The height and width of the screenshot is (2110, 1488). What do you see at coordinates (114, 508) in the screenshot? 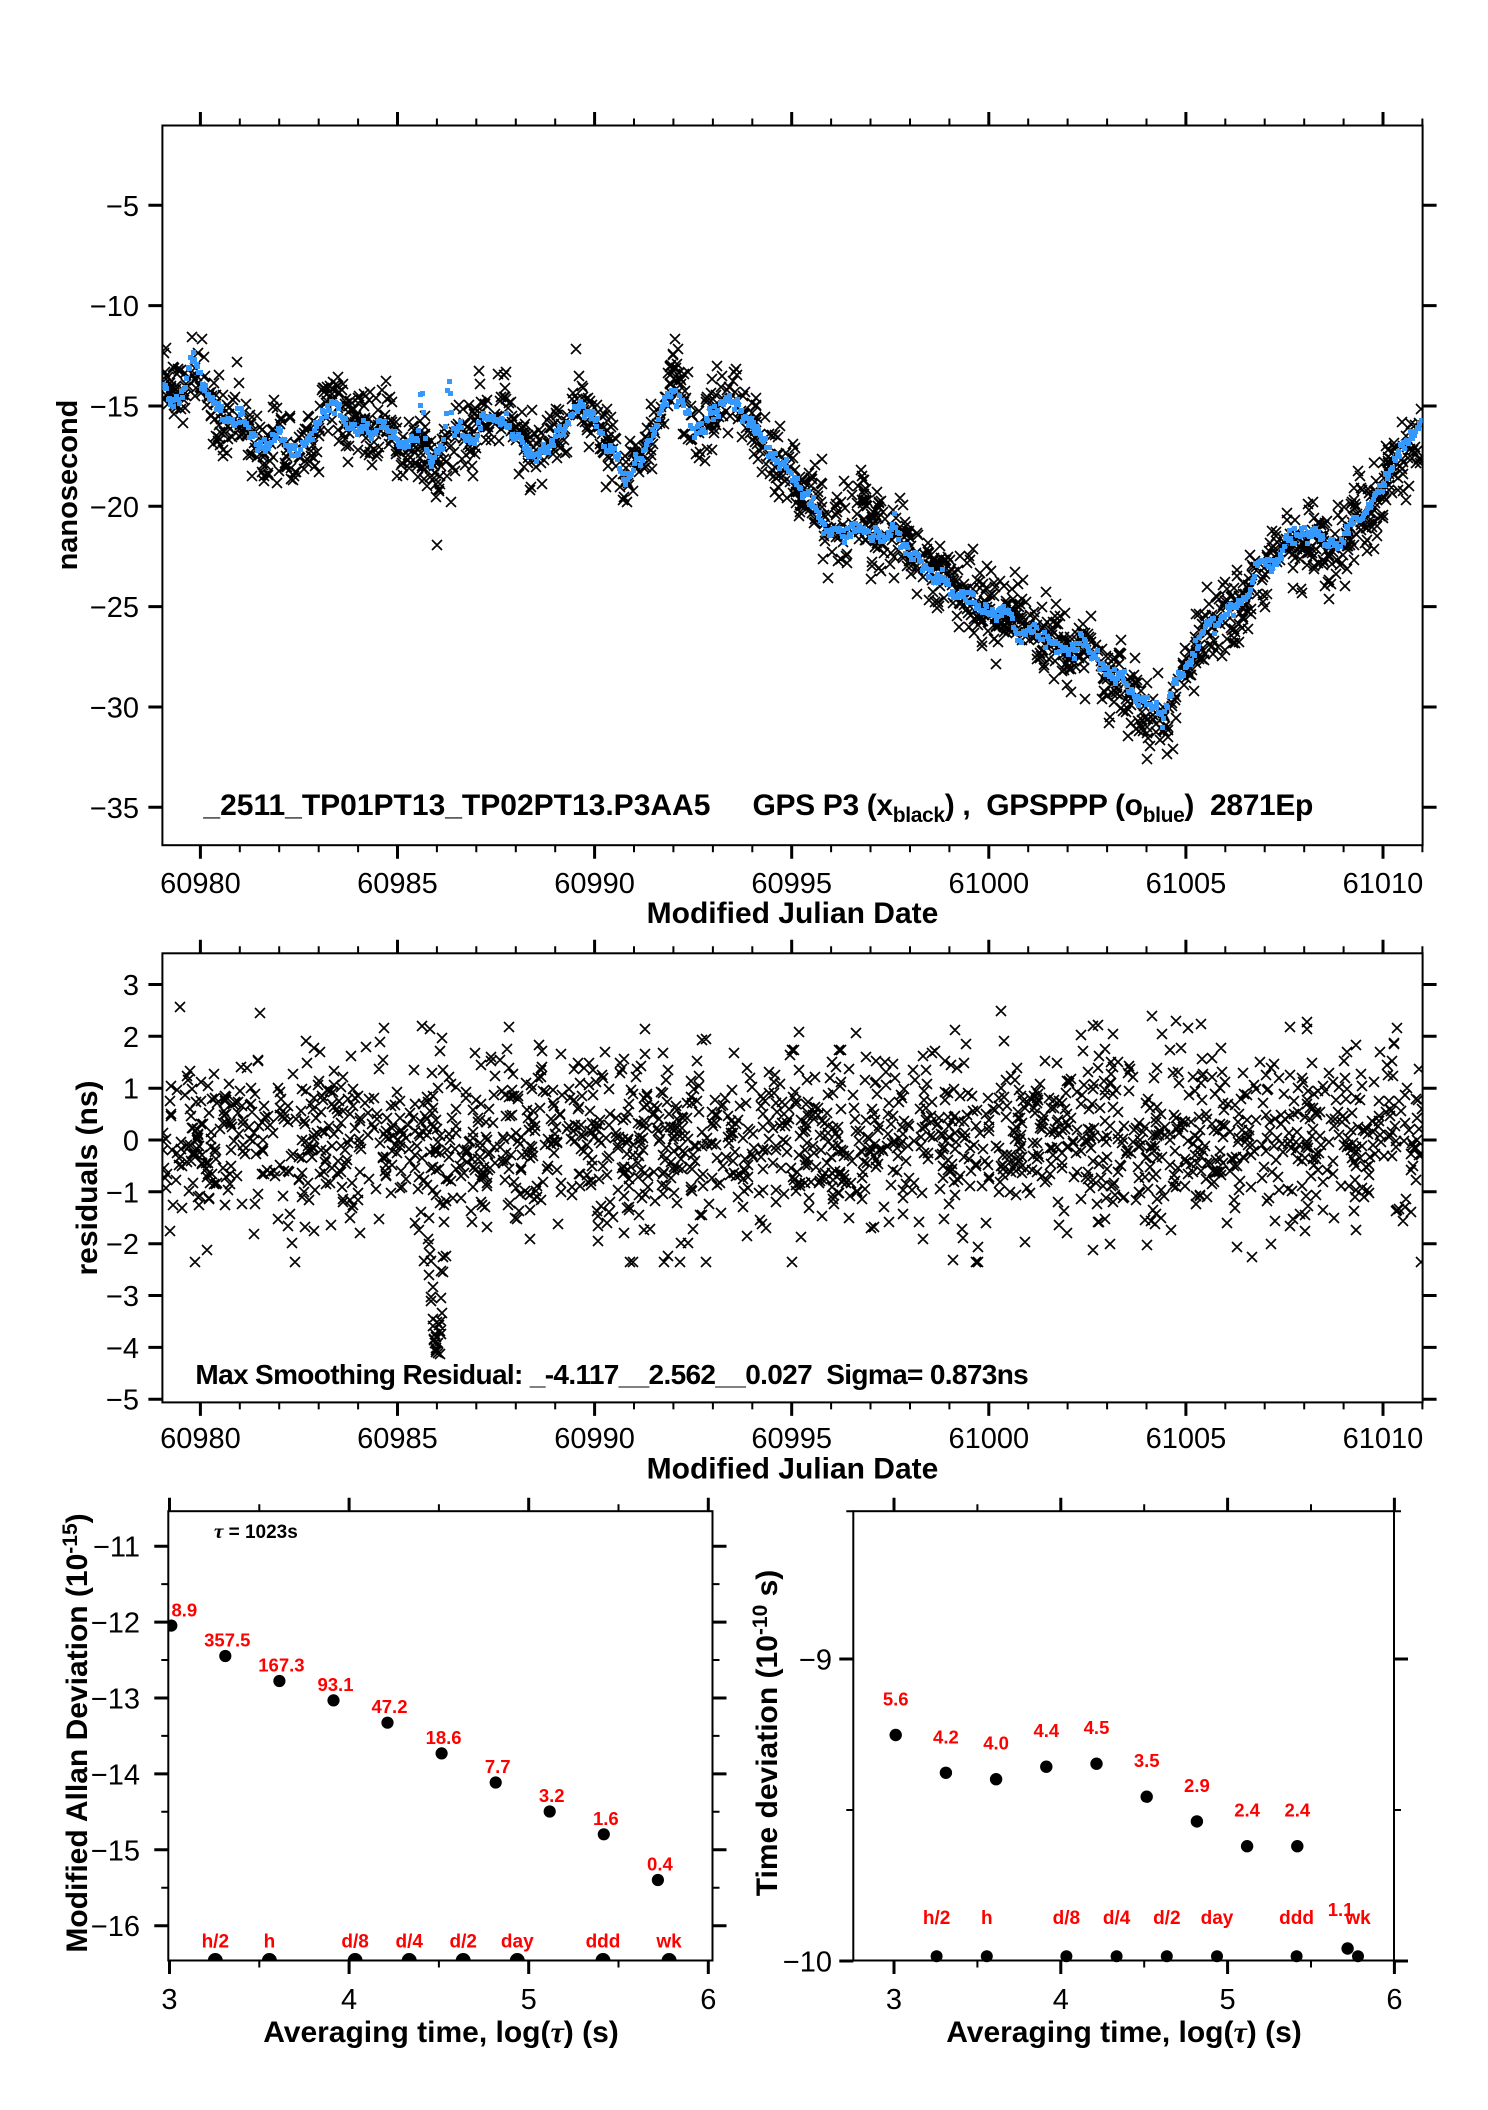
I see `svg-text: −20` at bounding box center [114, 508].